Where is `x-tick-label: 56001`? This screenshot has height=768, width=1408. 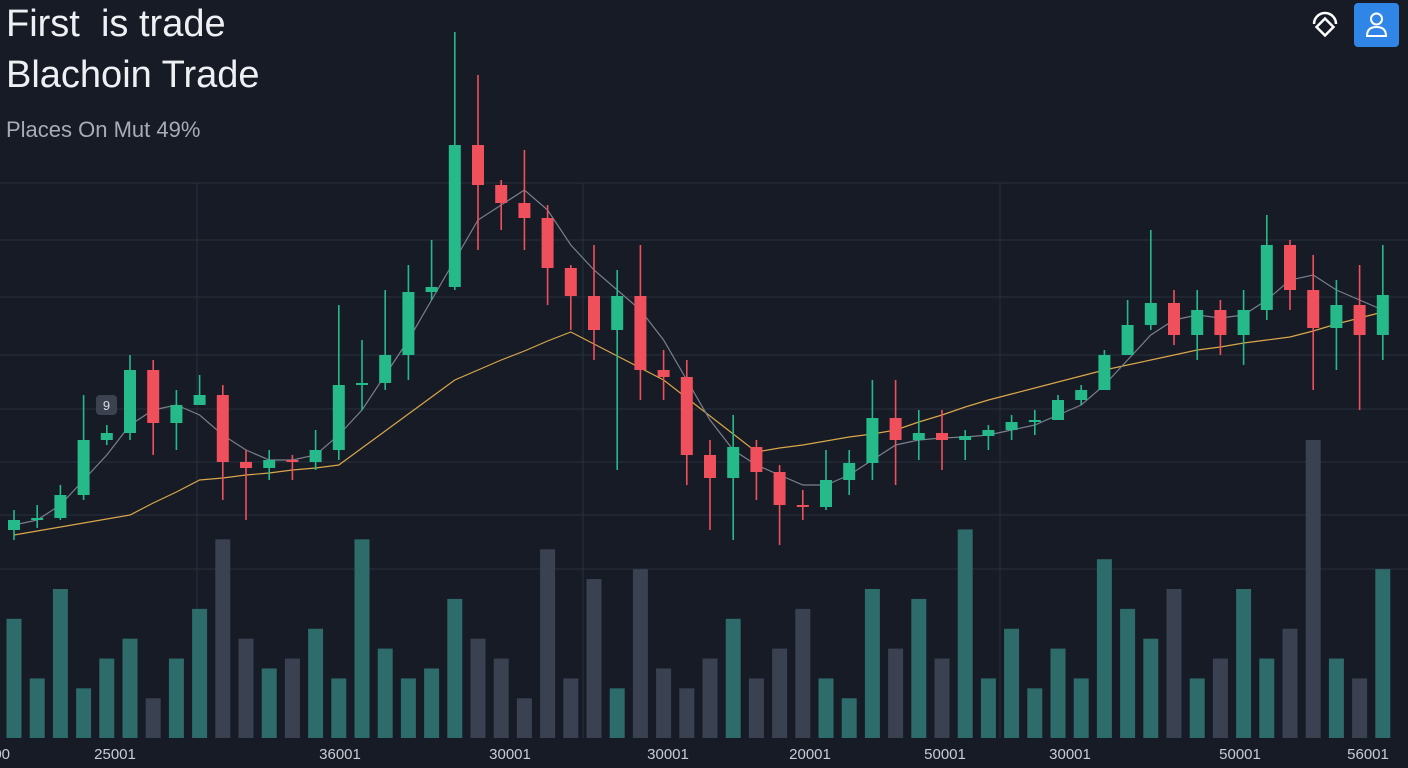 x-tick-label: 56001 is located at coordinates (1368, 754).